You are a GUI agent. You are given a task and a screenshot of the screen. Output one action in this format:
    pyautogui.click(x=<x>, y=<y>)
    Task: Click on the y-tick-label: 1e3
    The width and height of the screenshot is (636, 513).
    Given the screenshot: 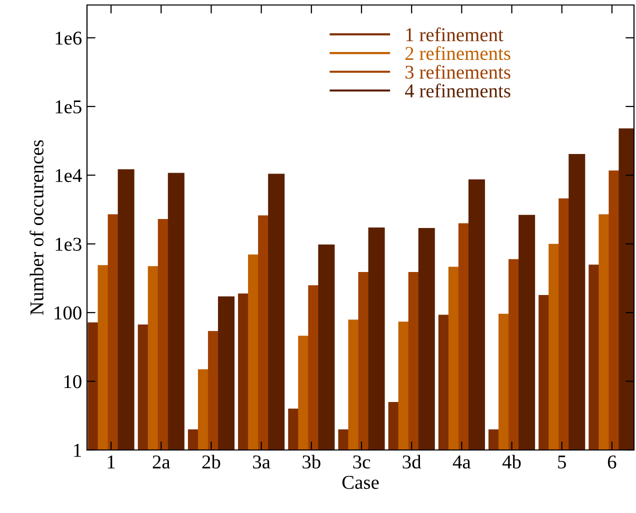 What is the action you would take?
    pyautogui.click(x=69, y=244)
    